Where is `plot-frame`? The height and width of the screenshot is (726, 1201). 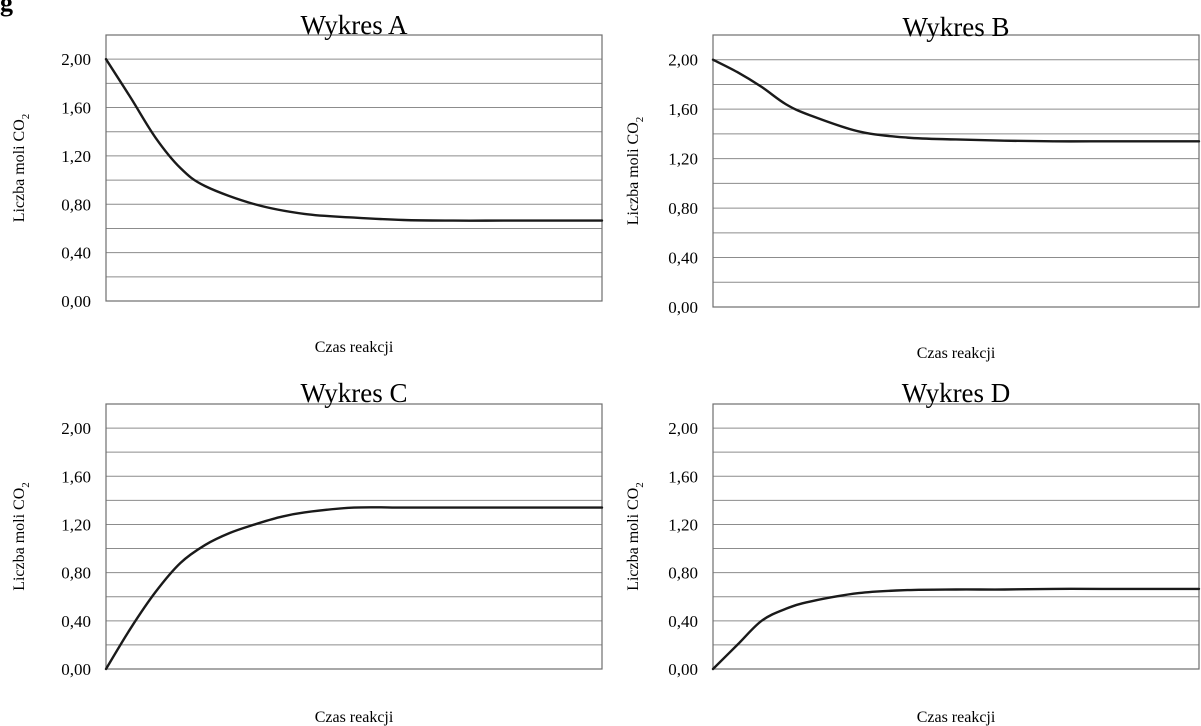
plot-frame is located at coordinates (956, 536).